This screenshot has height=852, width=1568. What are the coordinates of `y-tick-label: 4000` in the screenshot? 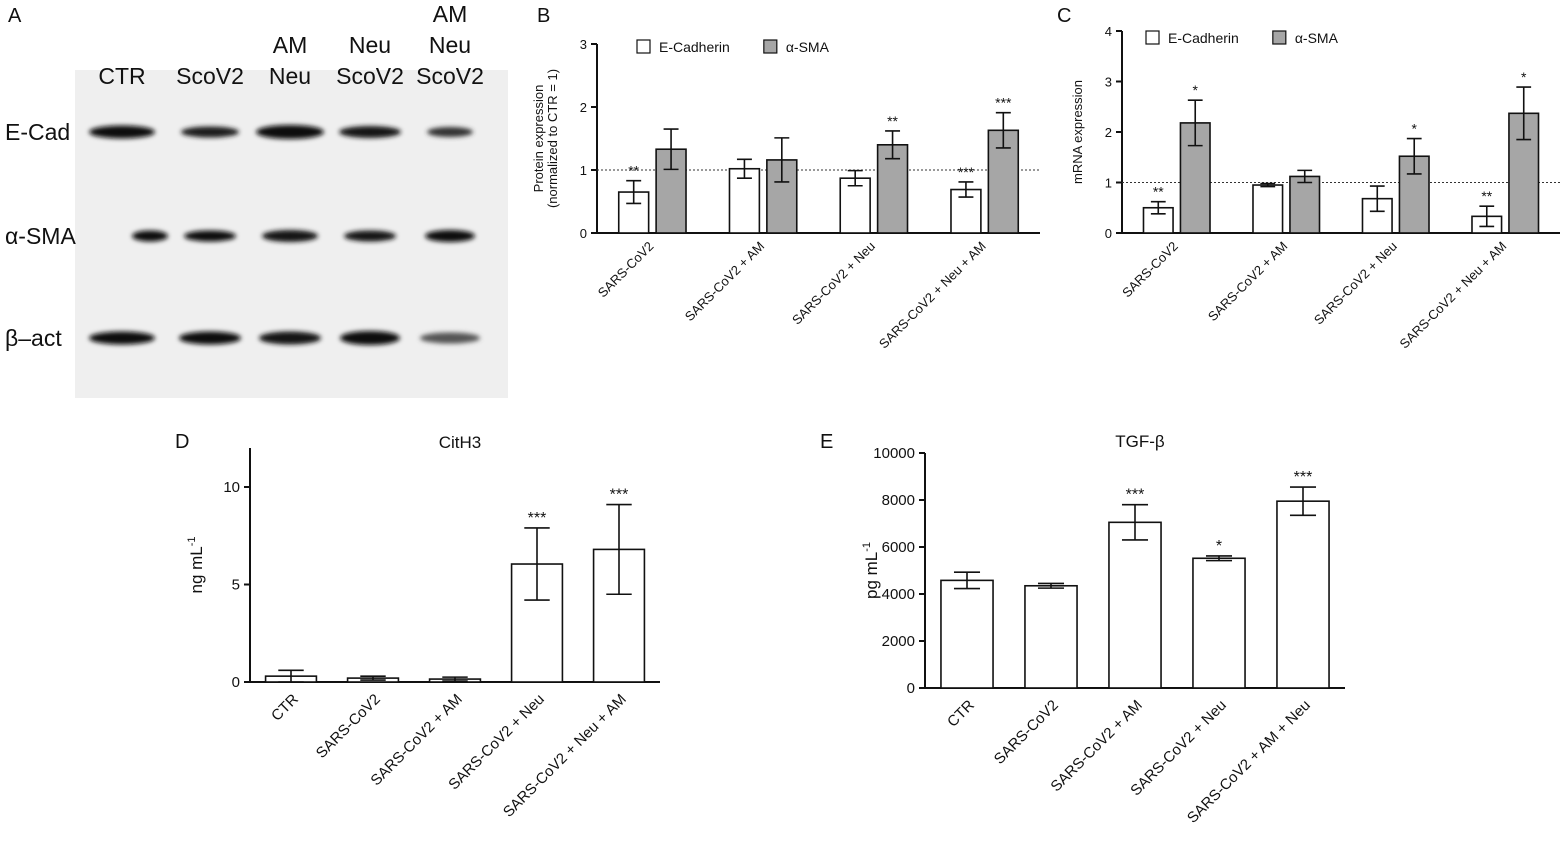 It's located at (898, 594).